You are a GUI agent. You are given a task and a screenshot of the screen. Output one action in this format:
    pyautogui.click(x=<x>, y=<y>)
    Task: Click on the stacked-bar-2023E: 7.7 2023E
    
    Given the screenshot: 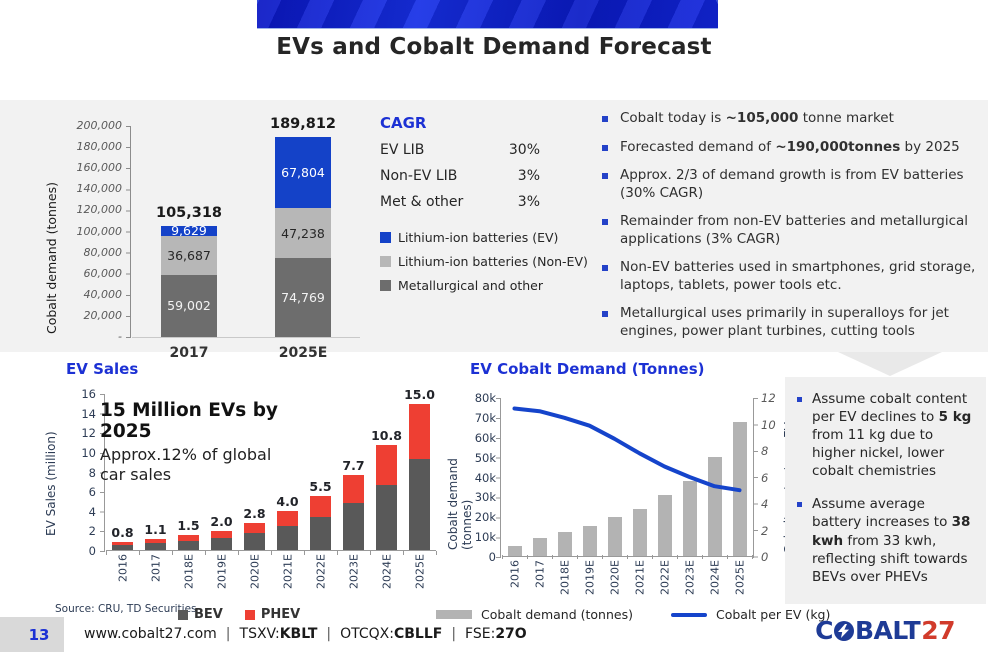 What is the action you would take?
    pyautogui.click(x=353, y=523)
    